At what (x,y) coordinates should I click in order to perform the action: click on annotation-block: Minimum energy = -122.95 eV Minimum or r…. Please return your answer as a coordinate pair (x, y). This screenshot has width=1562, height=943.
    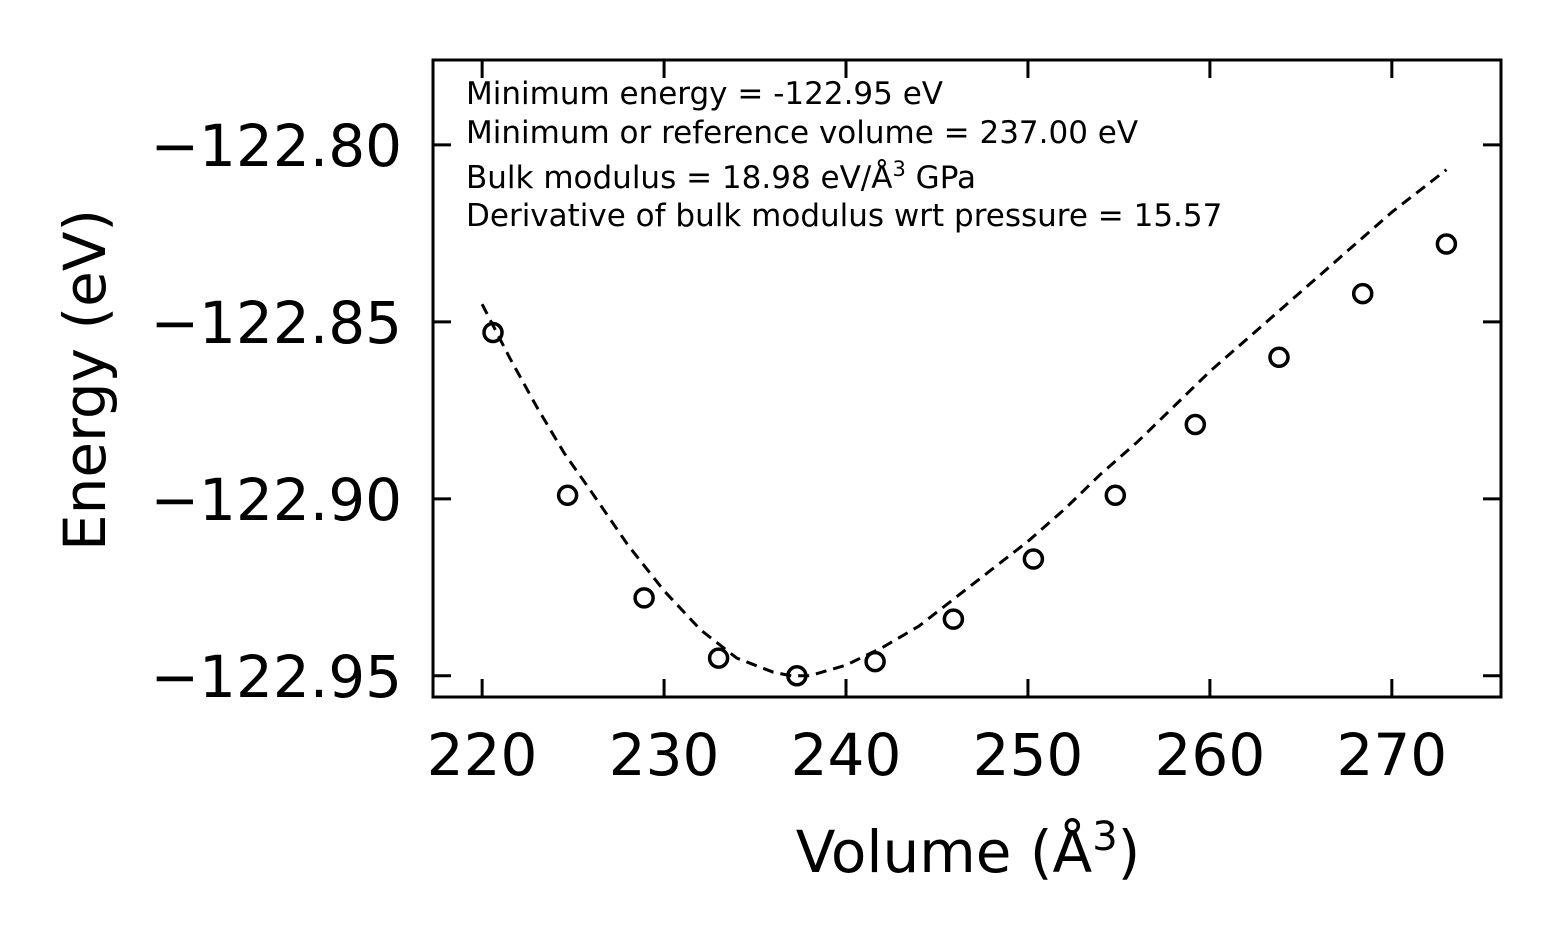
    Looking at the image, I should click on (844, 155).